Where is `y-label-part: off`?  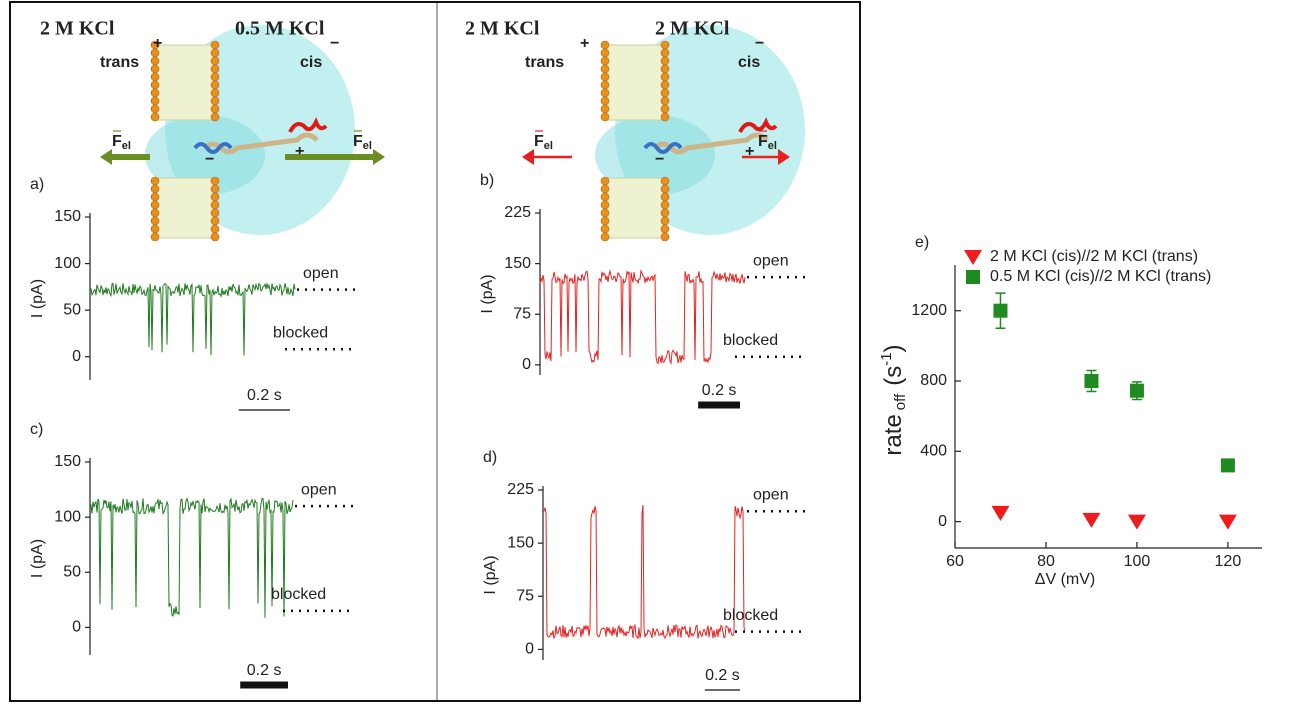 y-label-part: off is located at coordinates (900, 401).